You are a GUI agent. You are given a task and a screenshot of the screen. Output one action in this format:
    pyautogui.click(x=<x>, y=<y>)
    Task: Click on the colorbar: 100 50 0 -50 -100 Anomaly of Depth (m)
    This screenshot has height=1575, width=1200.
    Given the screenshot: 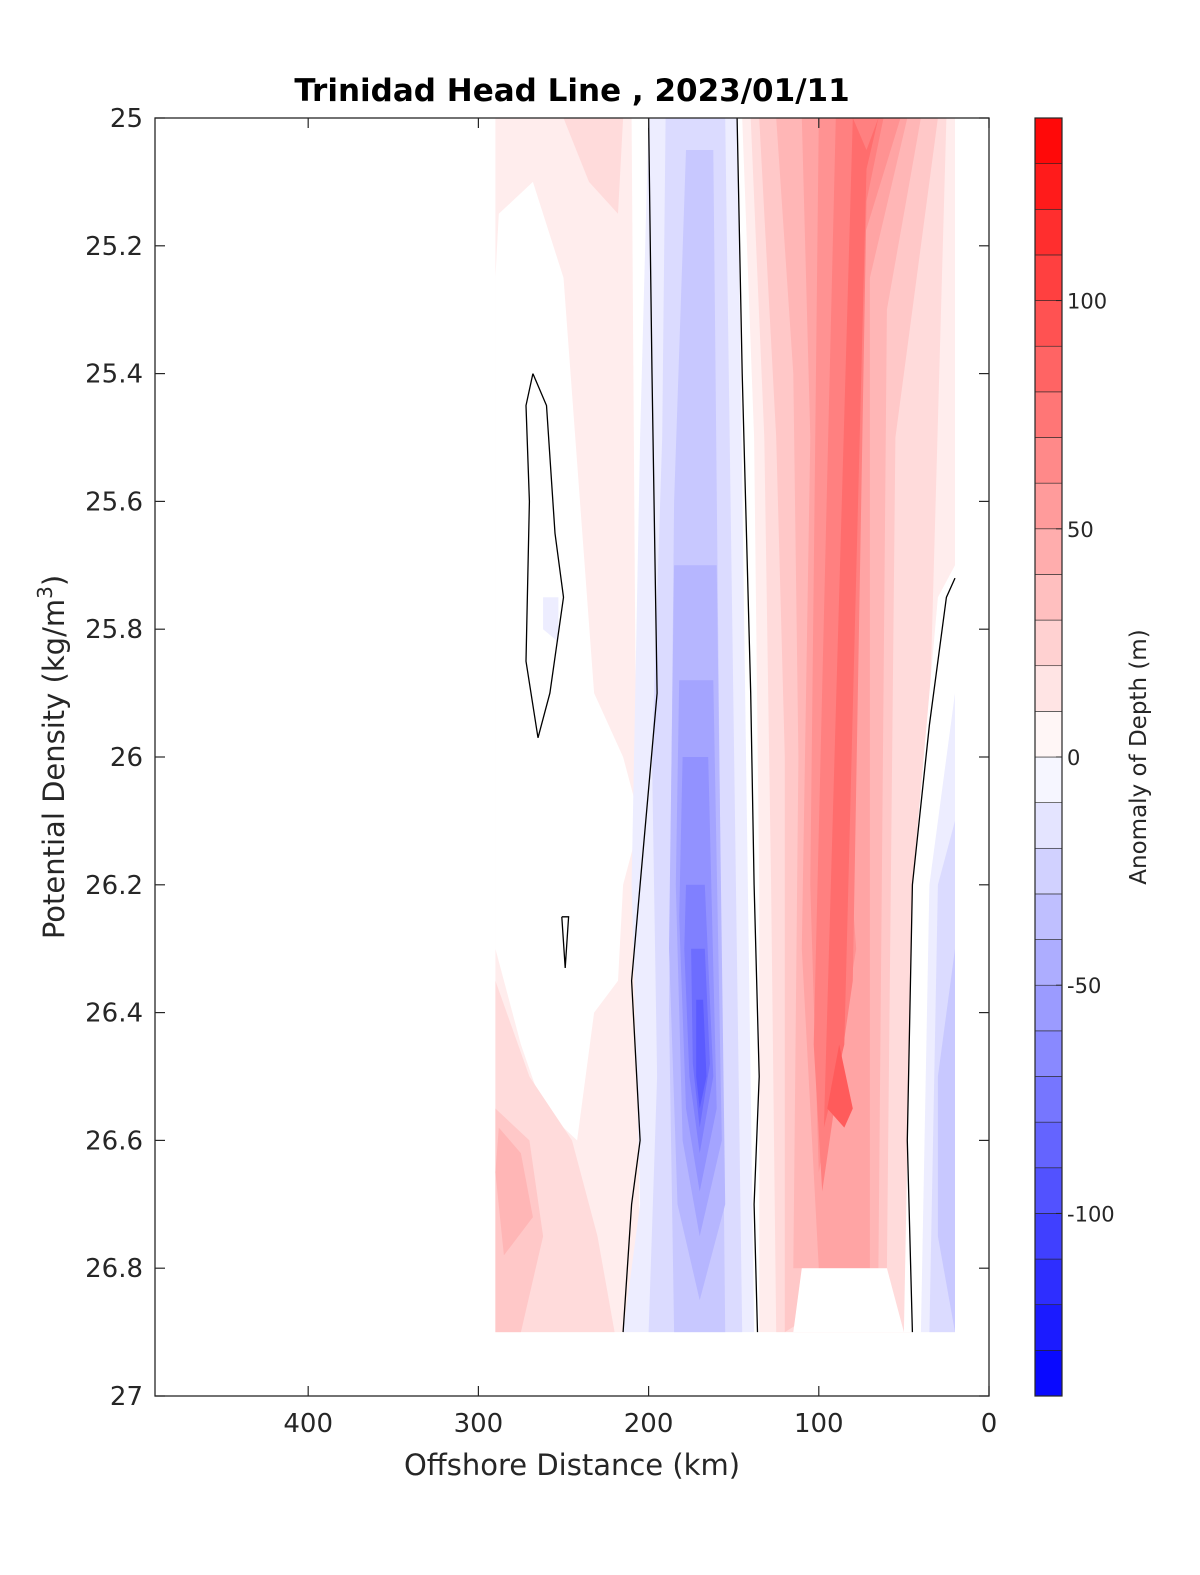 What is the action you would take?
    pyautogui.click(x=1093, y=757)
    